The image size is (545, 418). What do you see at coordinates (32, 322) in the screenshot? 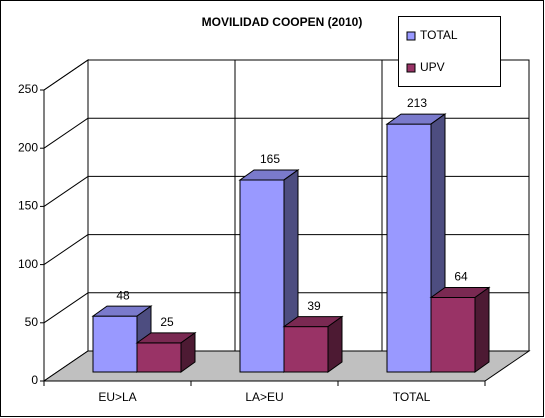
I see `y-tick-label: 50` at bounding box center [32, 322].